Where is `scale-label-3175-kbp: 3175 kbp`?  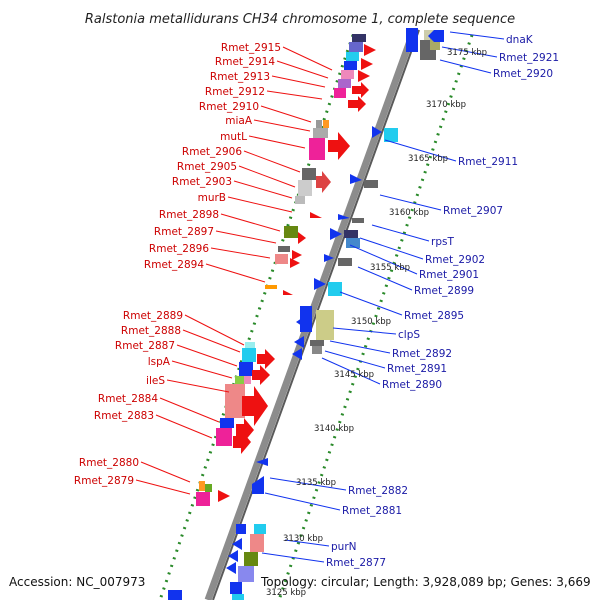 scale-label-3175-kbp: 3175 kbp is located at coordinates (467, 53).